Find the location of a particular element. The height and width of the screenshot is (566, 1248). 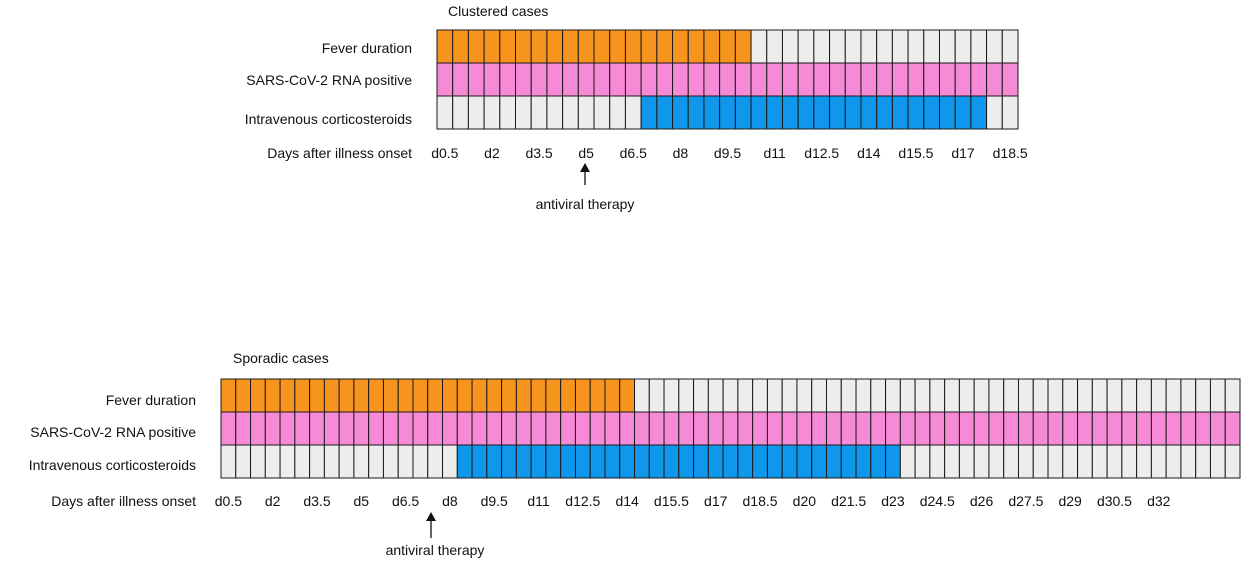

sporadic-tick-label: d3.5 is located at coordinates (316, 501).